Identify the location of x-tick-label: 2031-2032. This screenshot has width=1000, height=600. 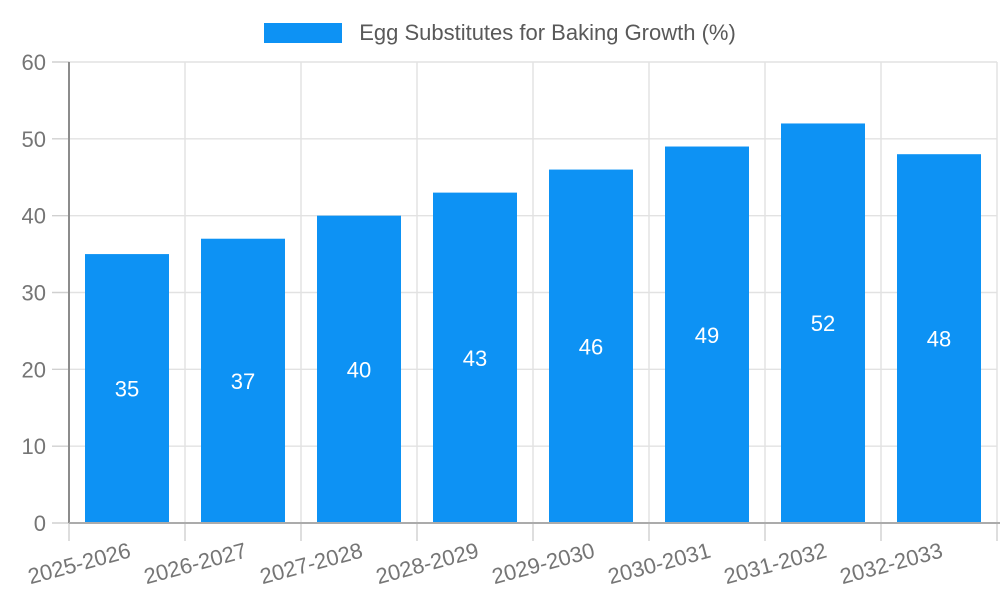
(775, 563).